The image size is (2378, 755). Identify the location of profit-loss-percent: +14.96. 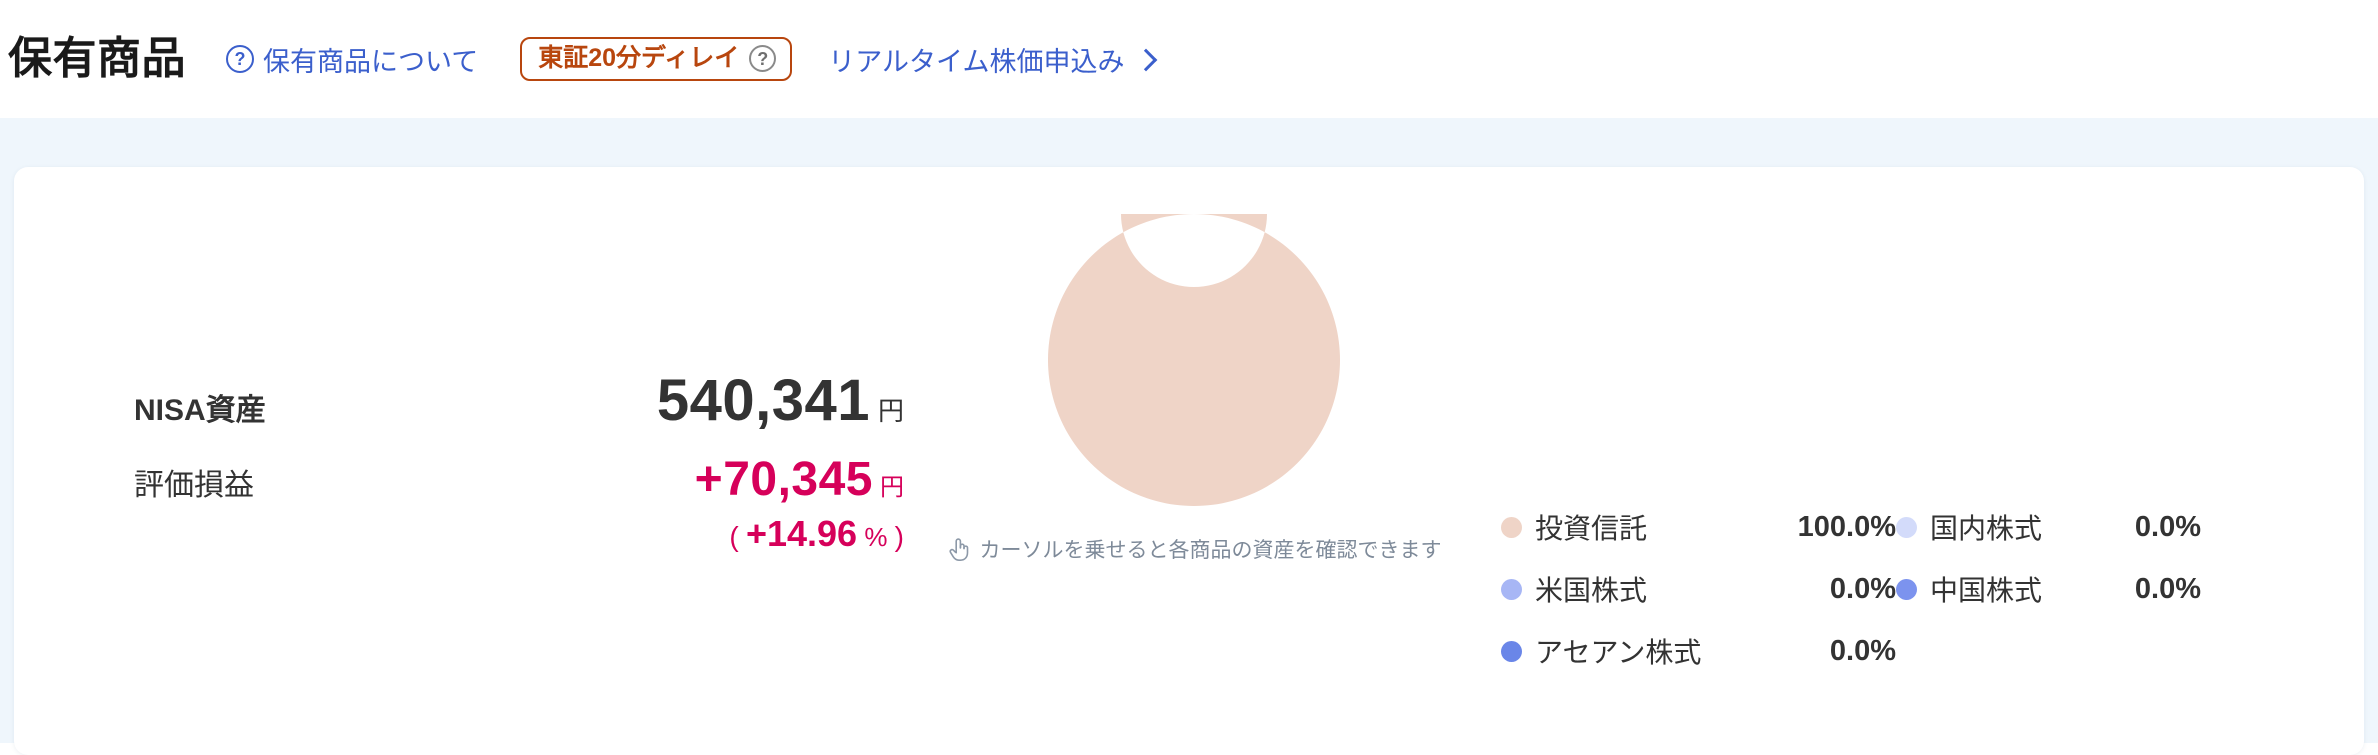
(801, 533).